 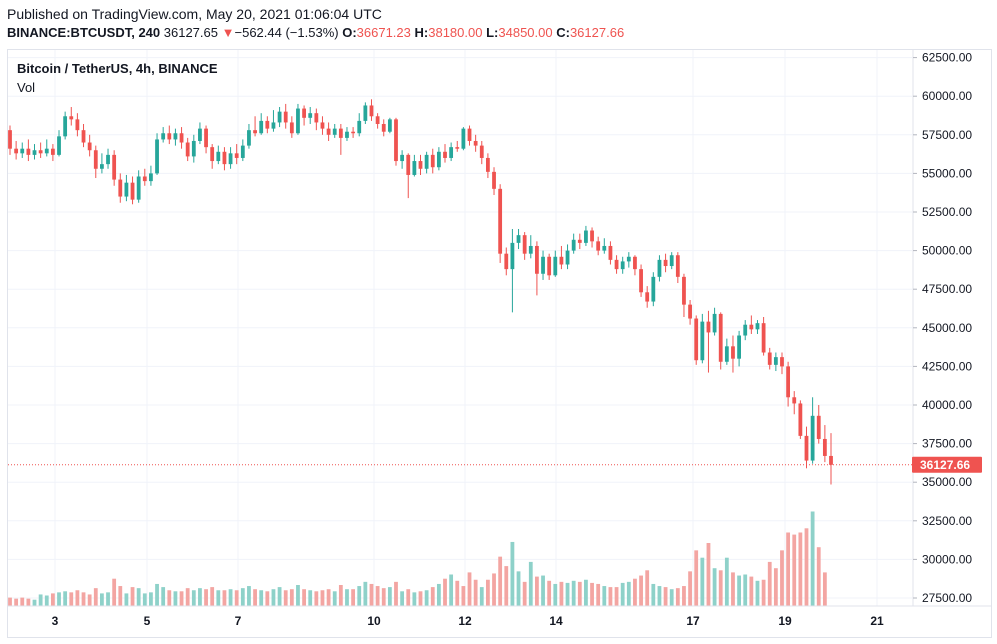 I want to click on price-tick-label: 55000.00, so click(x=947, y=173).